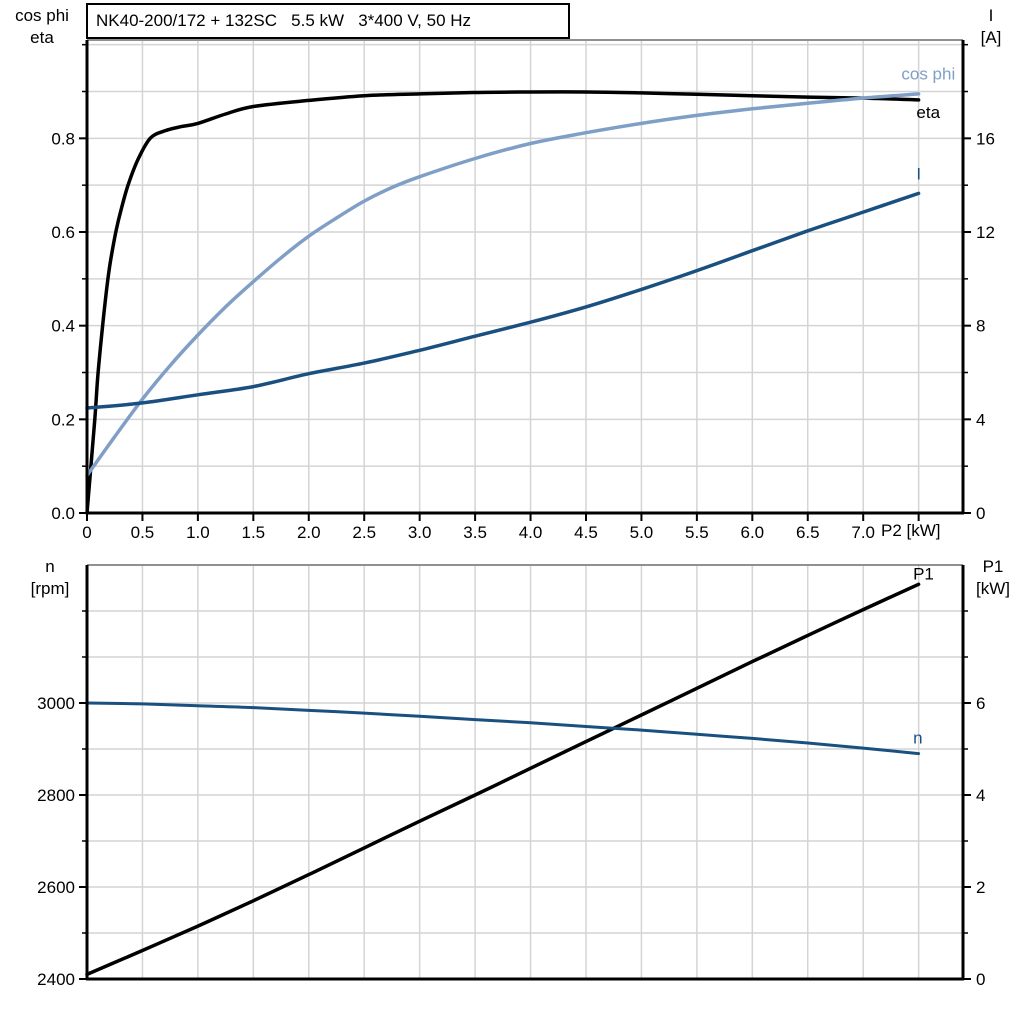 This screenshot has width=1024, height=1024. Describe the element at coordinates (420, 532) in the screenshot. I see `x-tick-label: 3.0` at that location.